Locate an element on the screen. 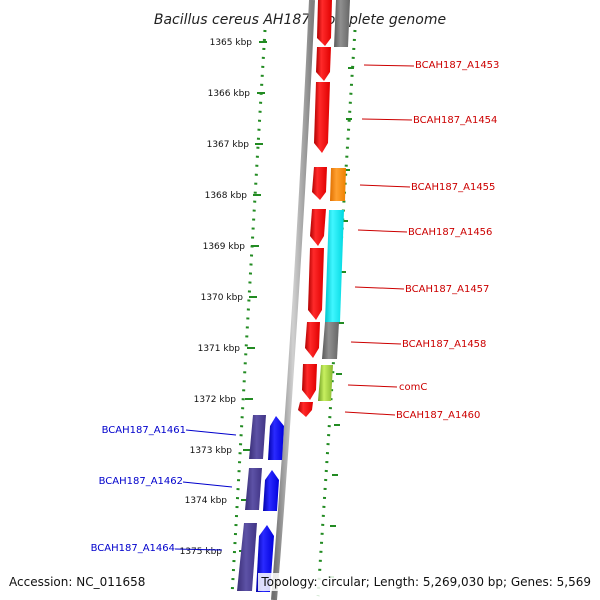 This screenshot has width=600, height=600. ruler-label-1375: 1375 kbp is located at coordinates (201, 552).